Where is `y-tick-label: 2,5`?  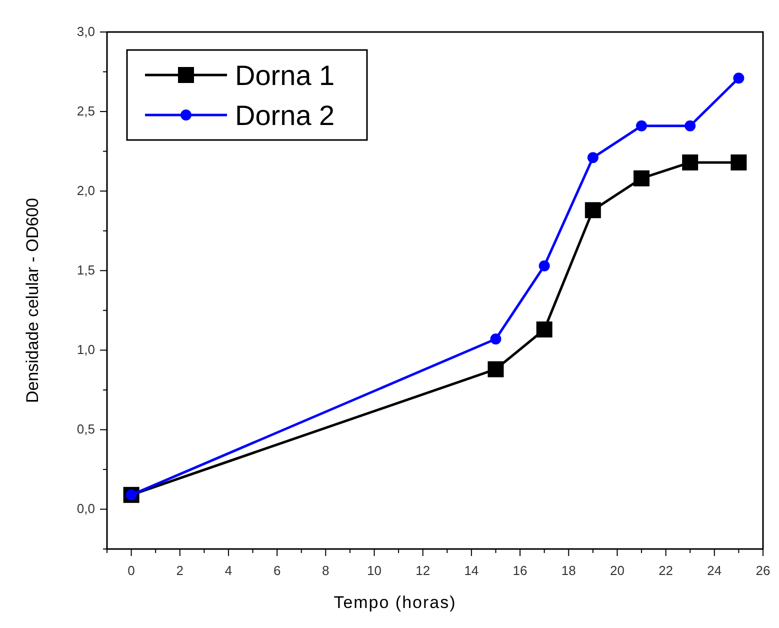 y-tick-label: 2,5 is located at coordinates (85, 111).